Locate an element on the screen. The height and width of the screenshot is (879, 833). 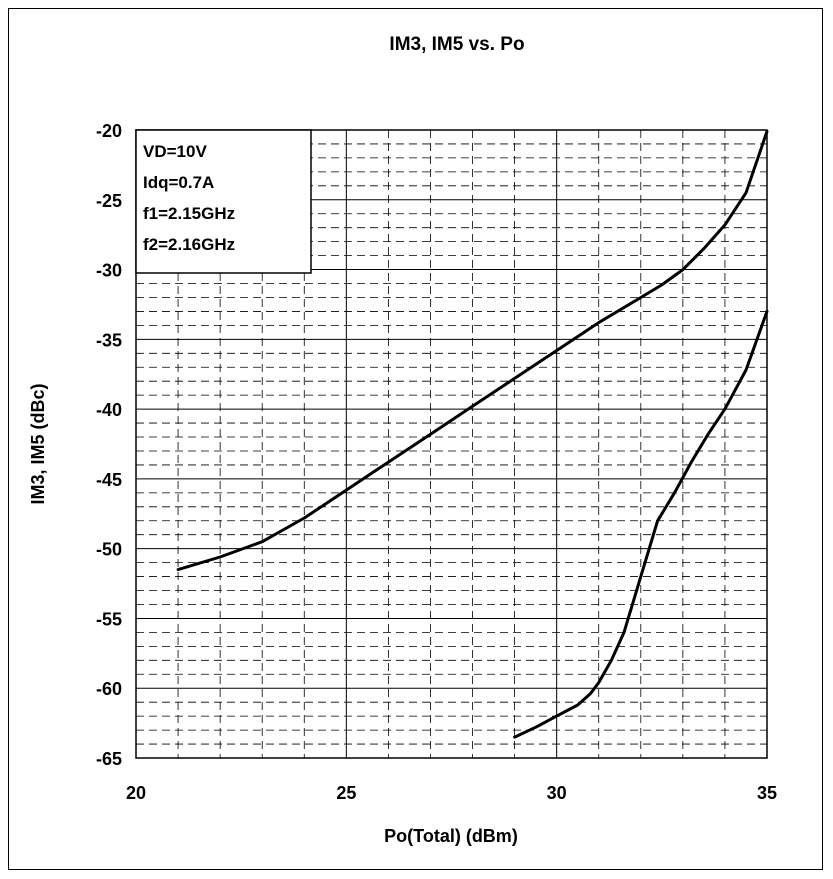
y-tick-label: -50 is located at coordinates (109, 550).